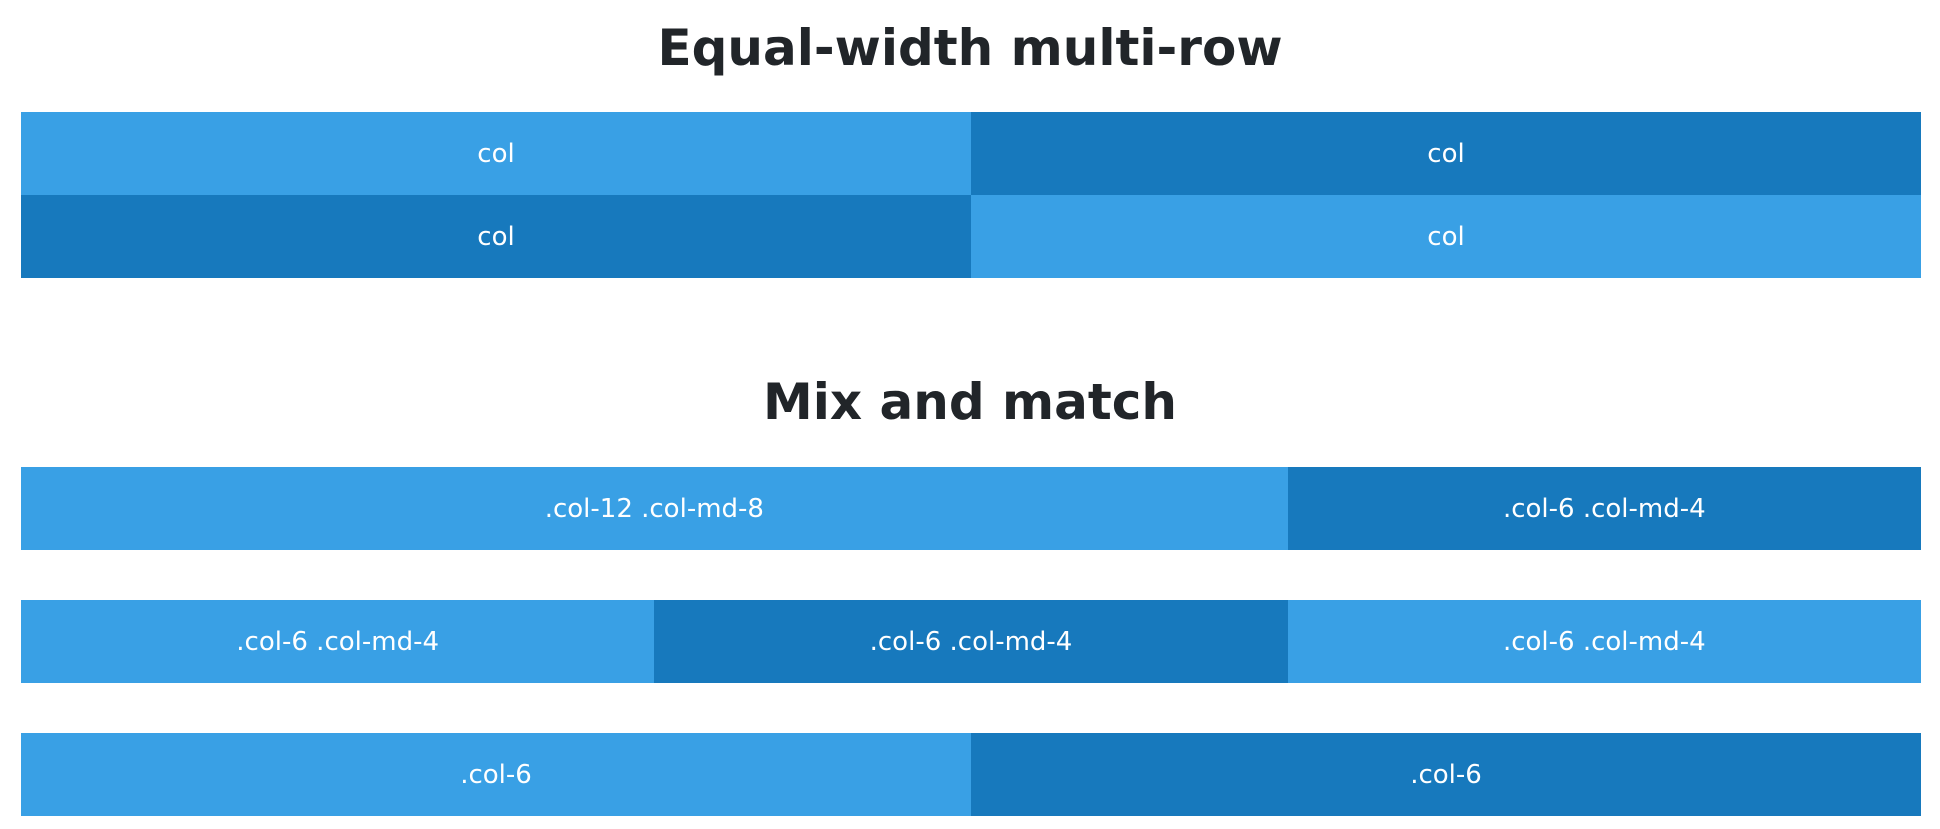 The height and width of the screenshot is (829, 1940). Describe the element at coordinates (970, 402) in the screenshot. I see `section-title-mix-and-match: Mix and match` at that location.